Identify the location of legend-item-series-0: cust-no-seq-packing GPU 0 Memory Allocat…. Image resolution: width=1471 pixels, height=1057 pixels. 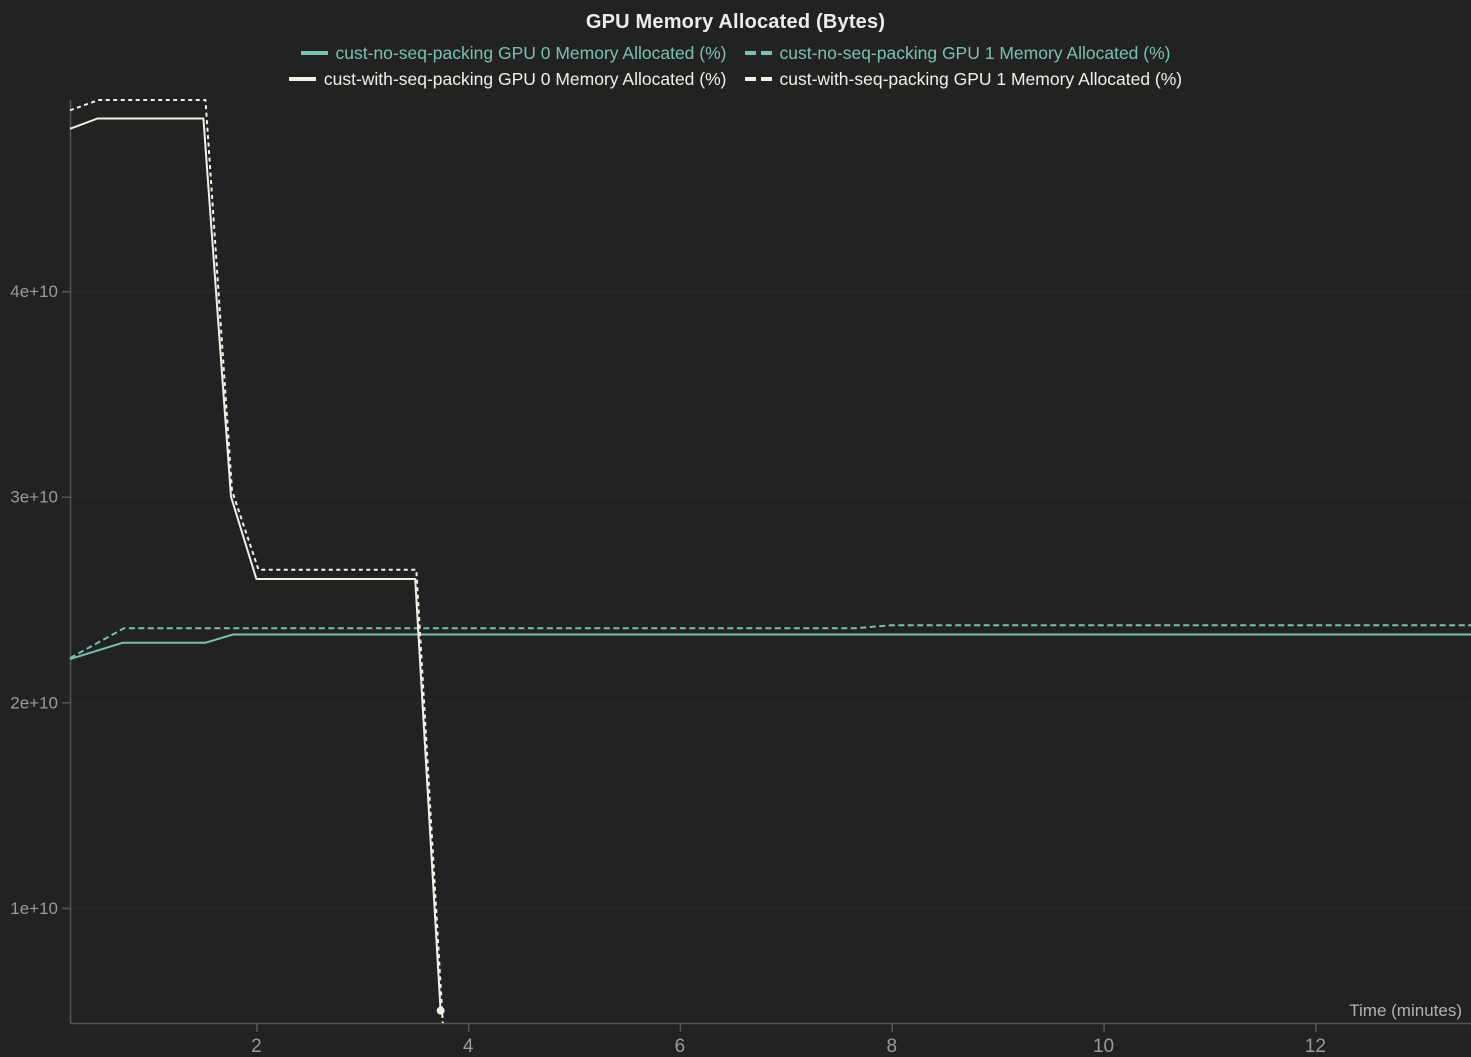
(513, 53).